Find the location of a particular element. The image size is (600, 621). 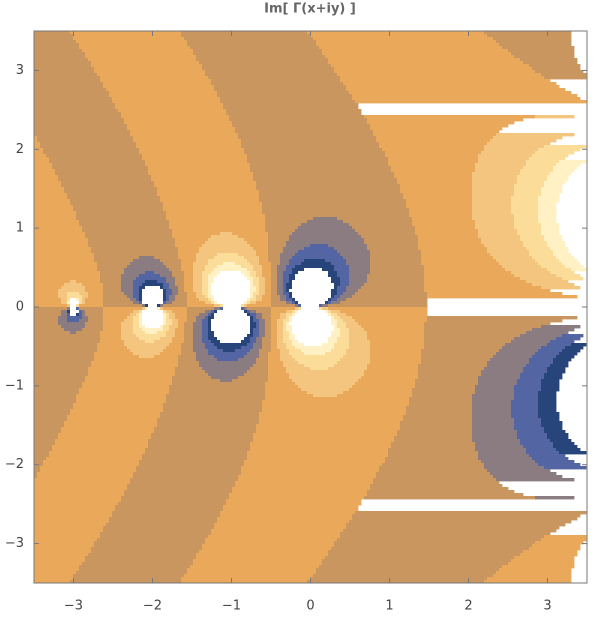

y-tick-label: −1 is located at coordinates (14, 385).